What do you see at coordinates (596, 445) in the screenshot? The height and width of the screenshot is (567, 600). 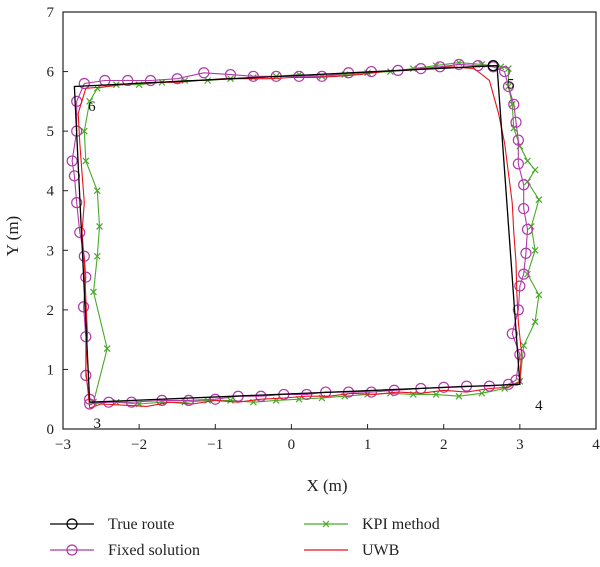 I see `x-tick-label: 4` at bounding box center [596, 445].